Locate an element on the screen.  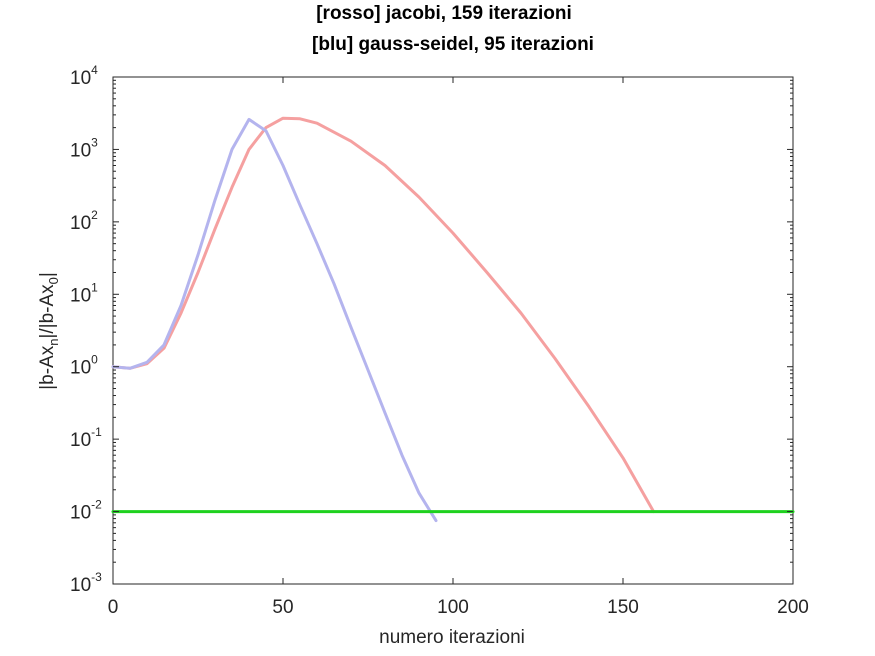
y-axis-label-part2: |/|b-Ax is located at coordinates (47, 311).